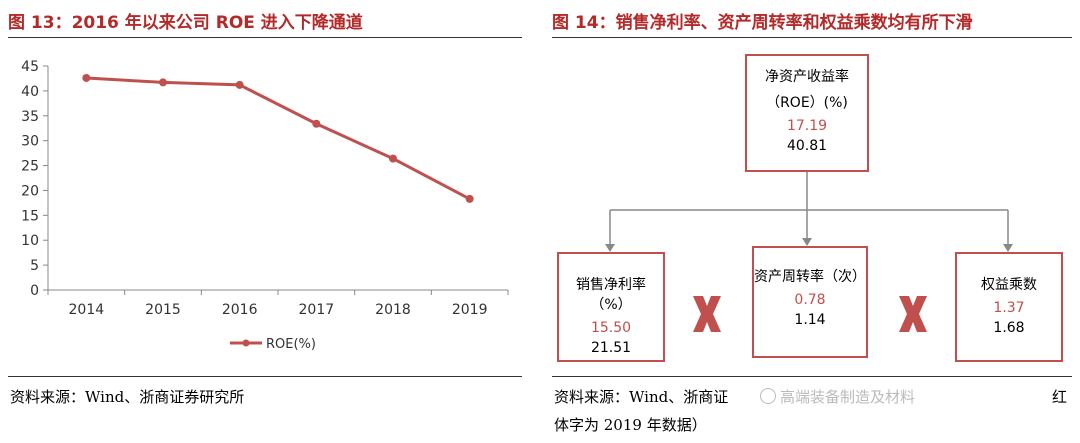  Describe the element at coordinates (317, 310) in the screenshot. I see `x-tick-label: 2017` at that location.